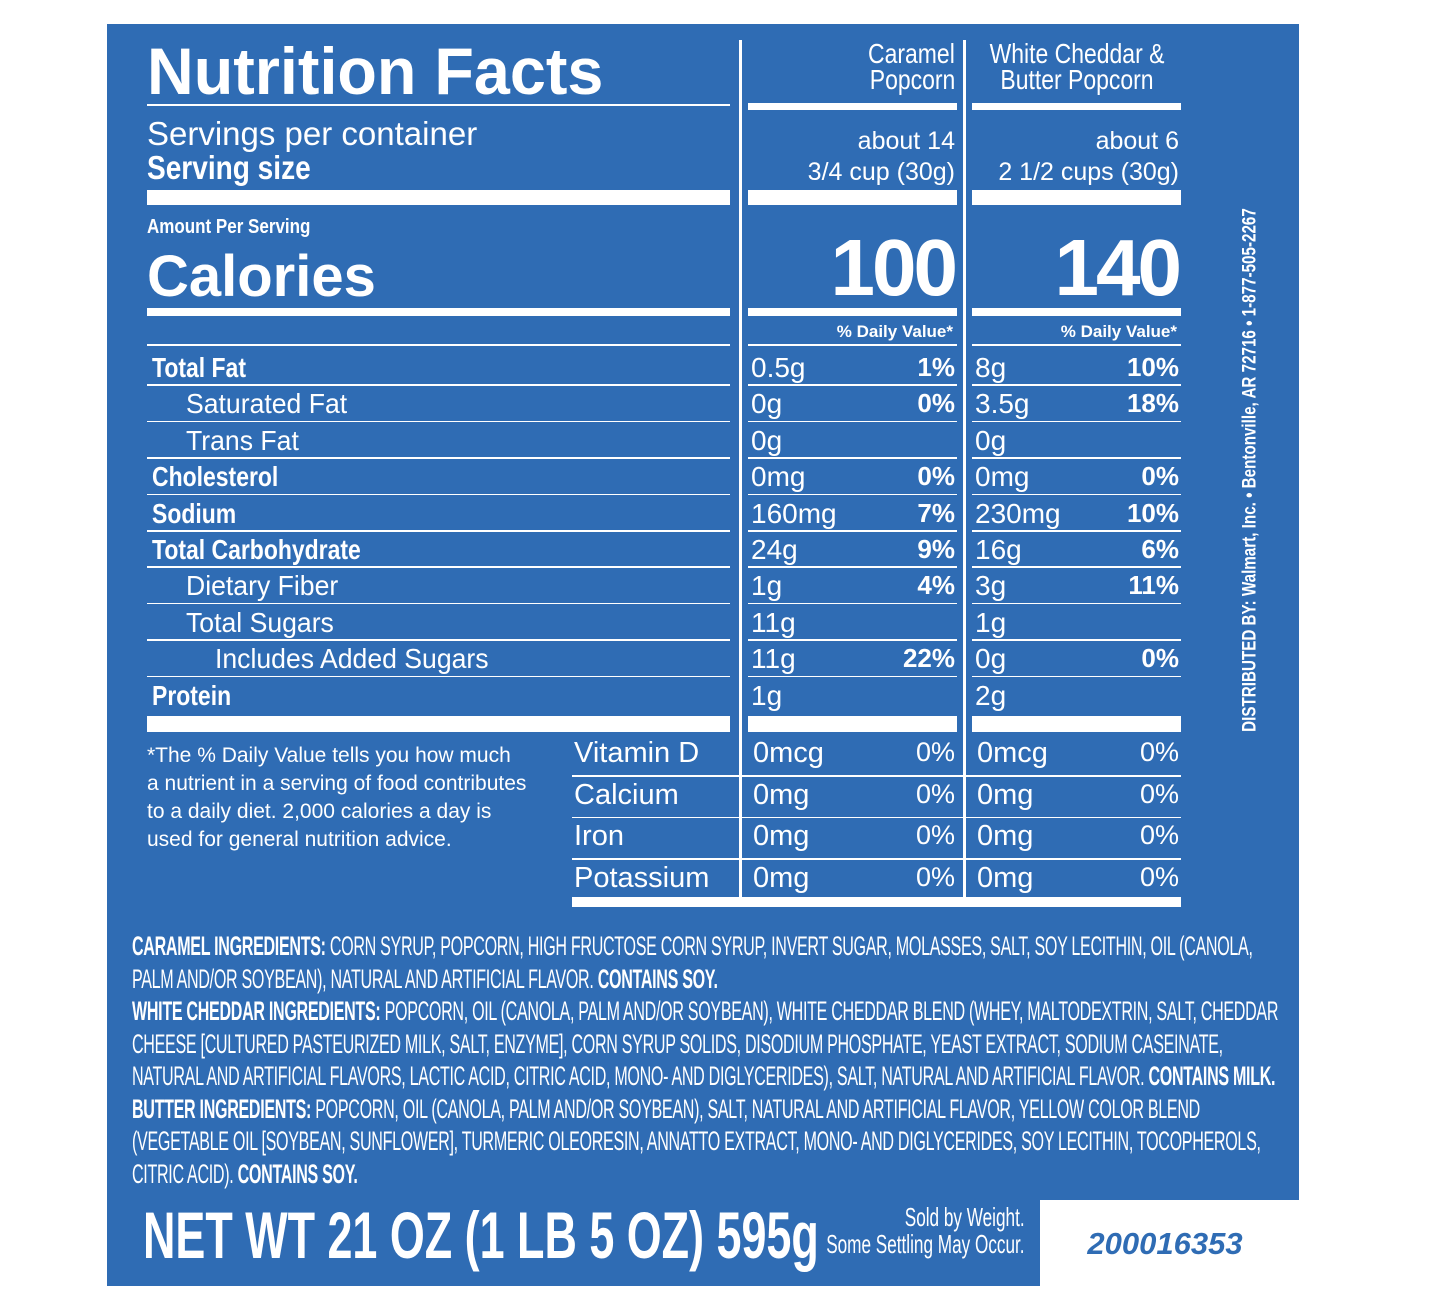  What do you see at coordinates (794, 513) in the screenshot?
I see `nutrient-amount: 160mg` at bounding box center [794, 513].